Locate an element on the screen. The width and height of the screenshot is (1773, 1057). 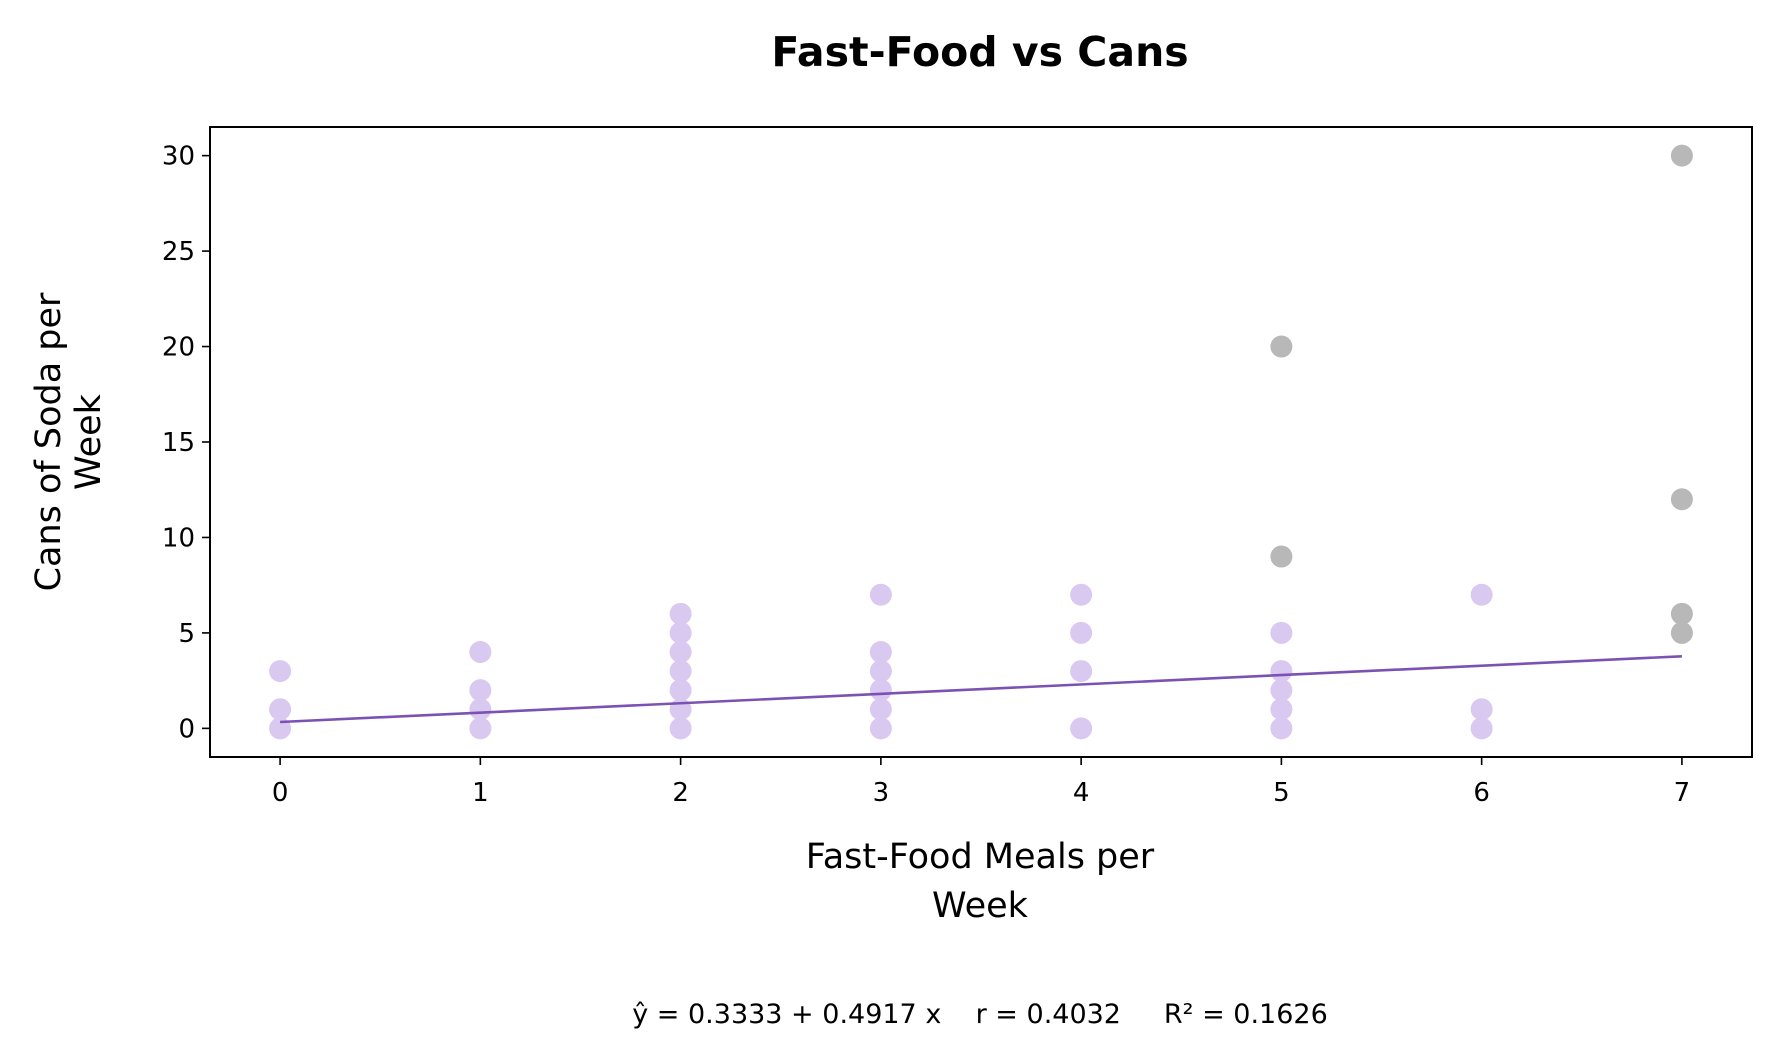
y-tick-label-5: 5 is located at coordinates (186, 634).